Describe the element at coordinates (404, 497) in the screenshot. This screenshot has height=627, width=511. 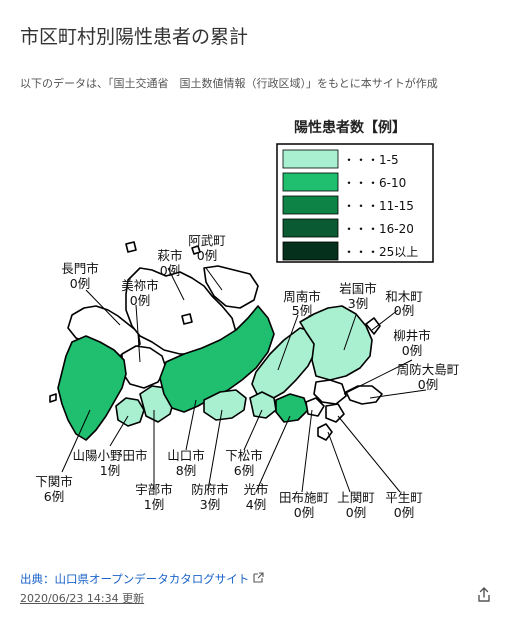
I see `label-name: 平生町` at that location.